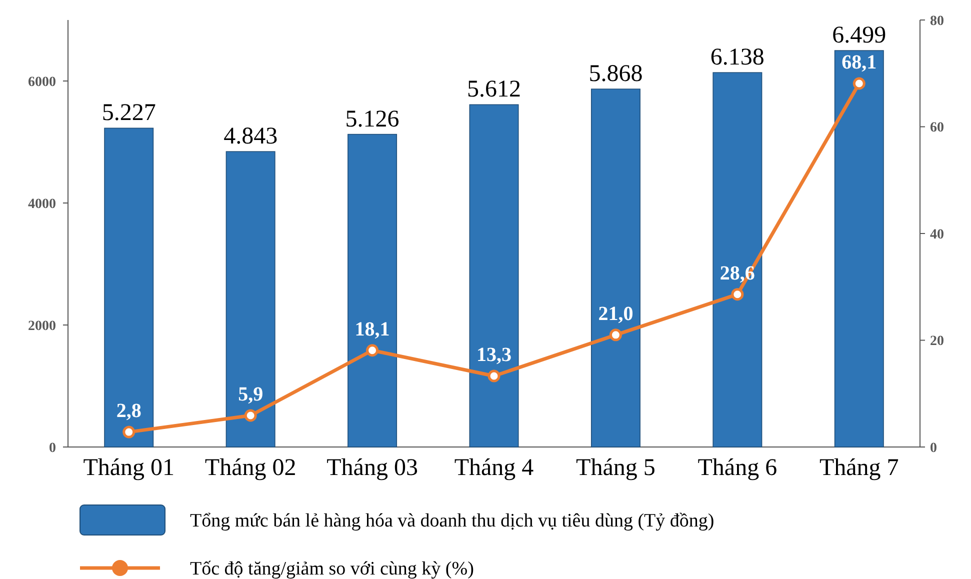 The width and height of the screenshot is (971, 579). Describe the element at coordinates (372, 119) in the screenshot. I see `data-label: 5.126` at that location.